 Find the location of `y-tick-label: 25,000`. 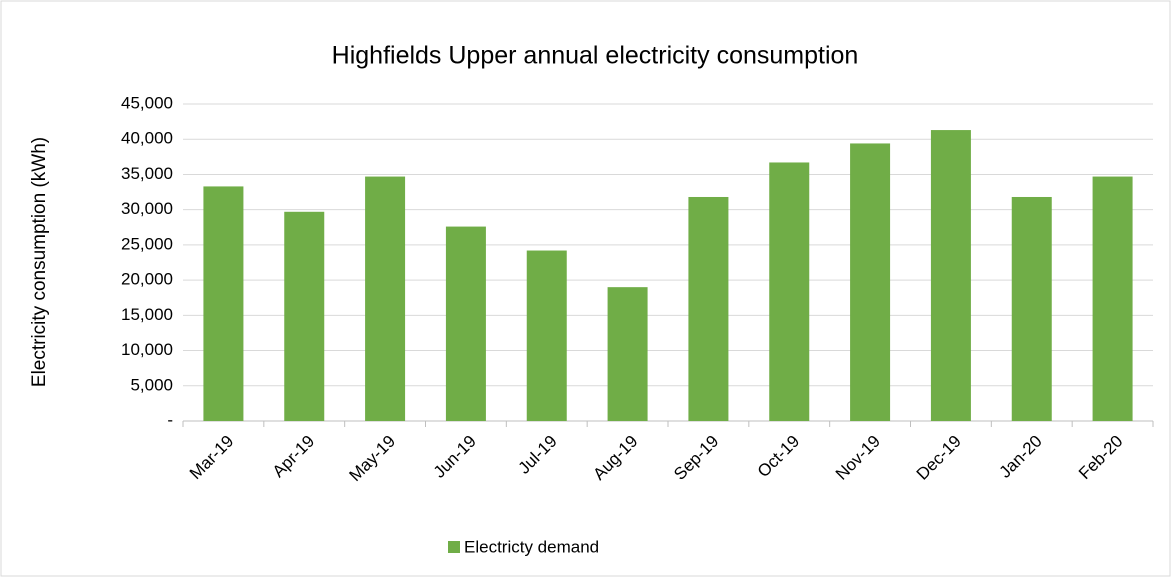

y-tick-label: 25,000 is located at coordinates (147, 243).